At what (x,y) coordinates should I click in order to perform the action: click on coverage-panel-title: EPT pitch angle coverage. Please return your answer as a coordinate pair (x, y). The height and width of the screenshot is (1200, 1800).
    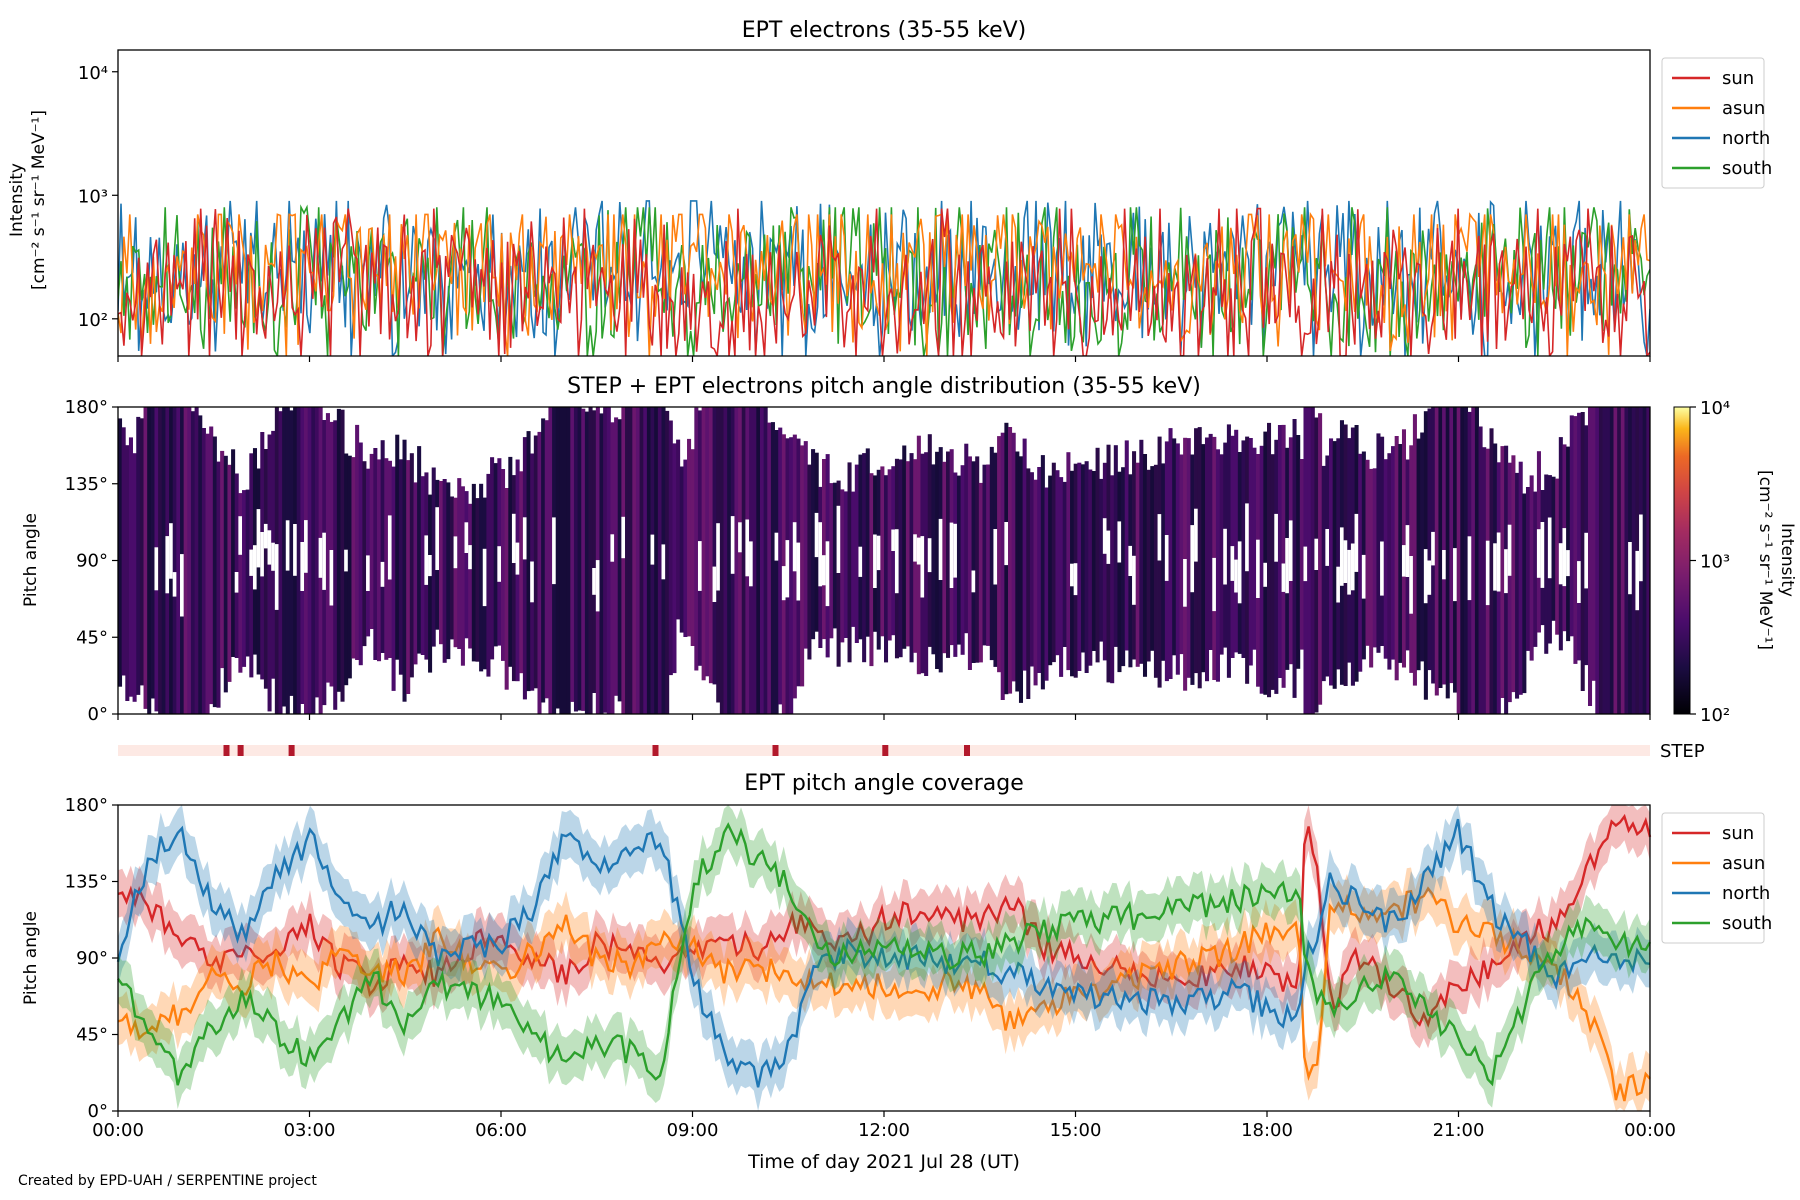
    Looking at the image, I should click on (884, 783).